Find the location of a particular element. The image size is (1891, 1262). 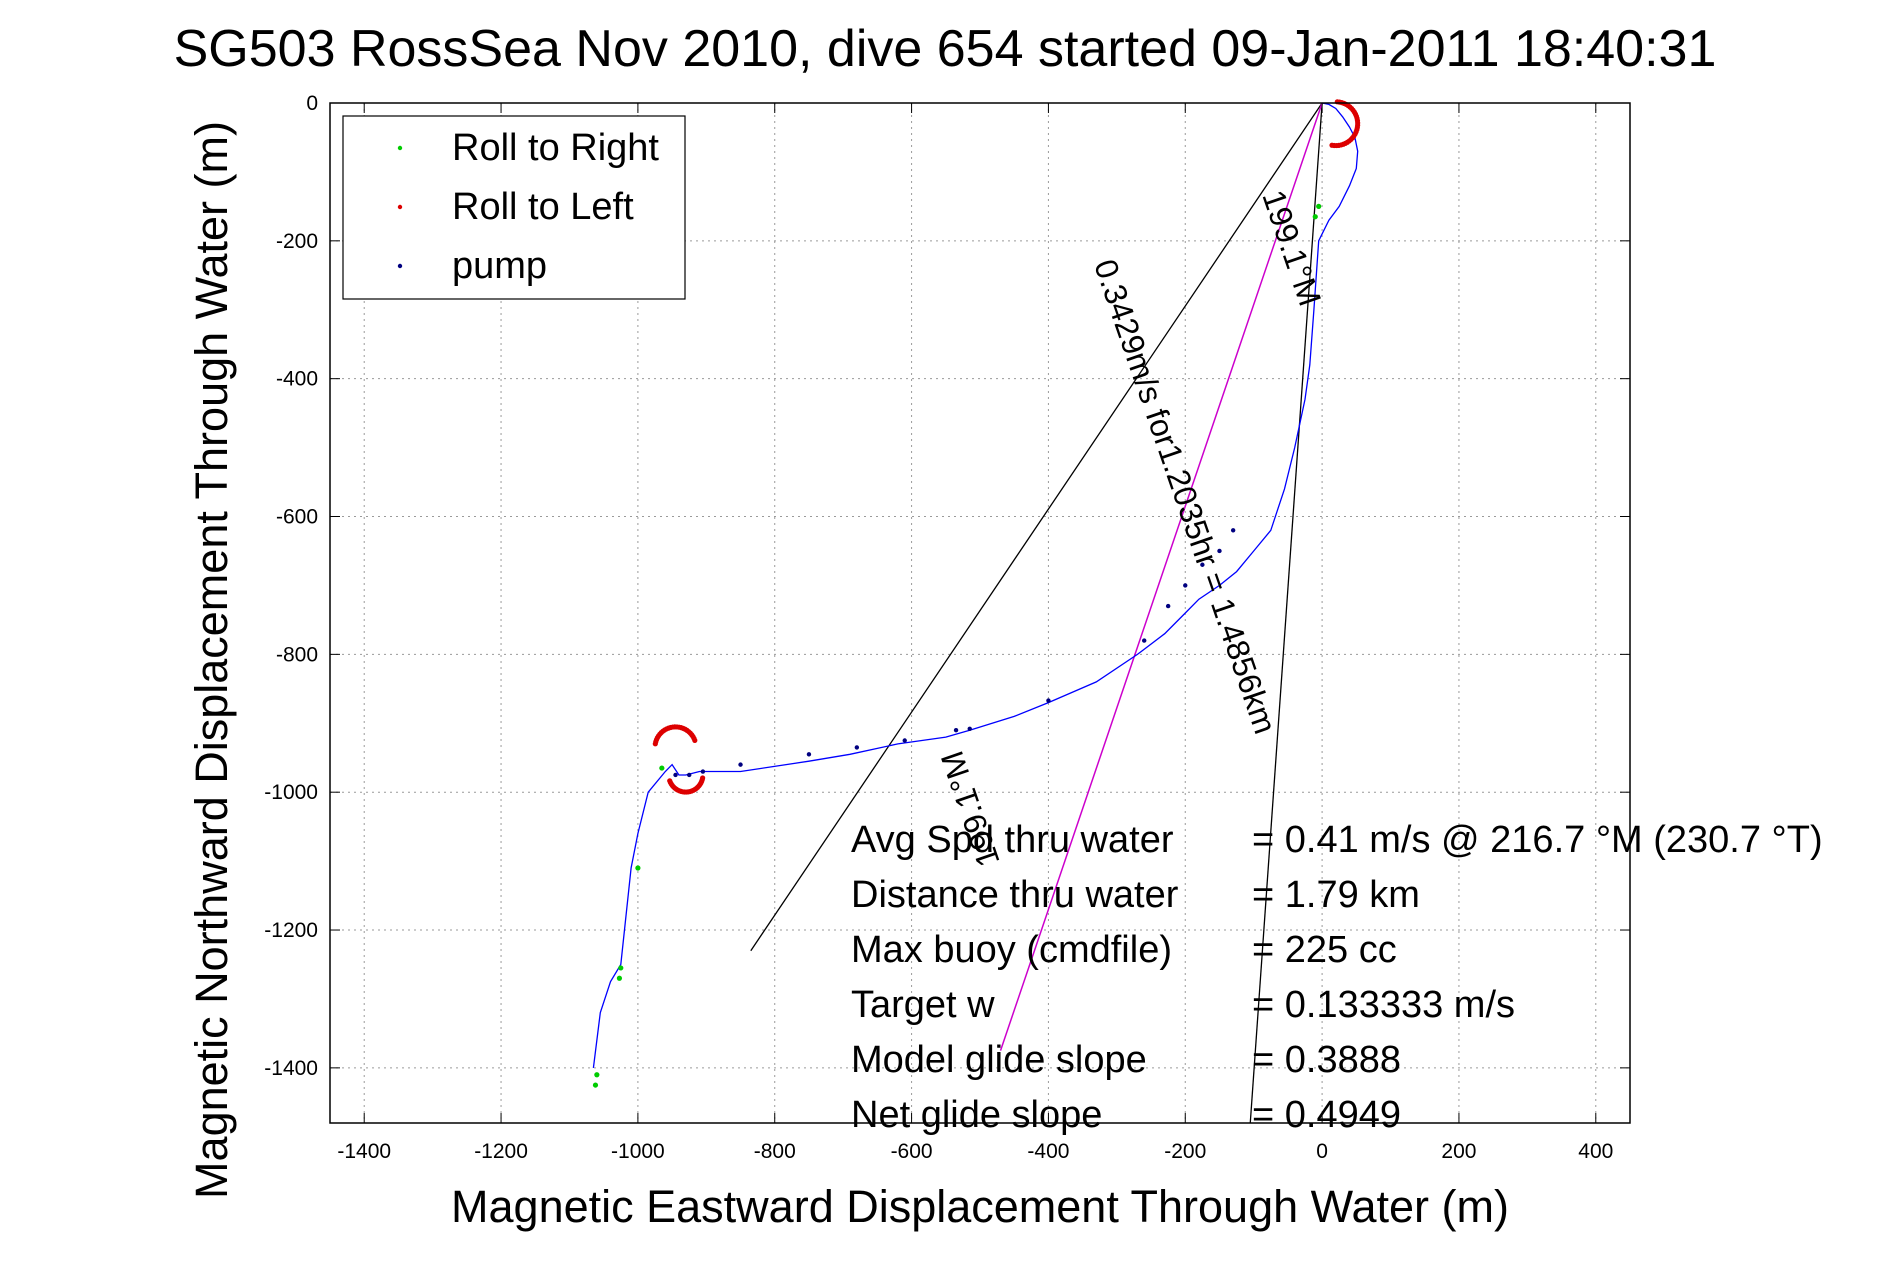

avg-line is located at coordinates (1161, 576).